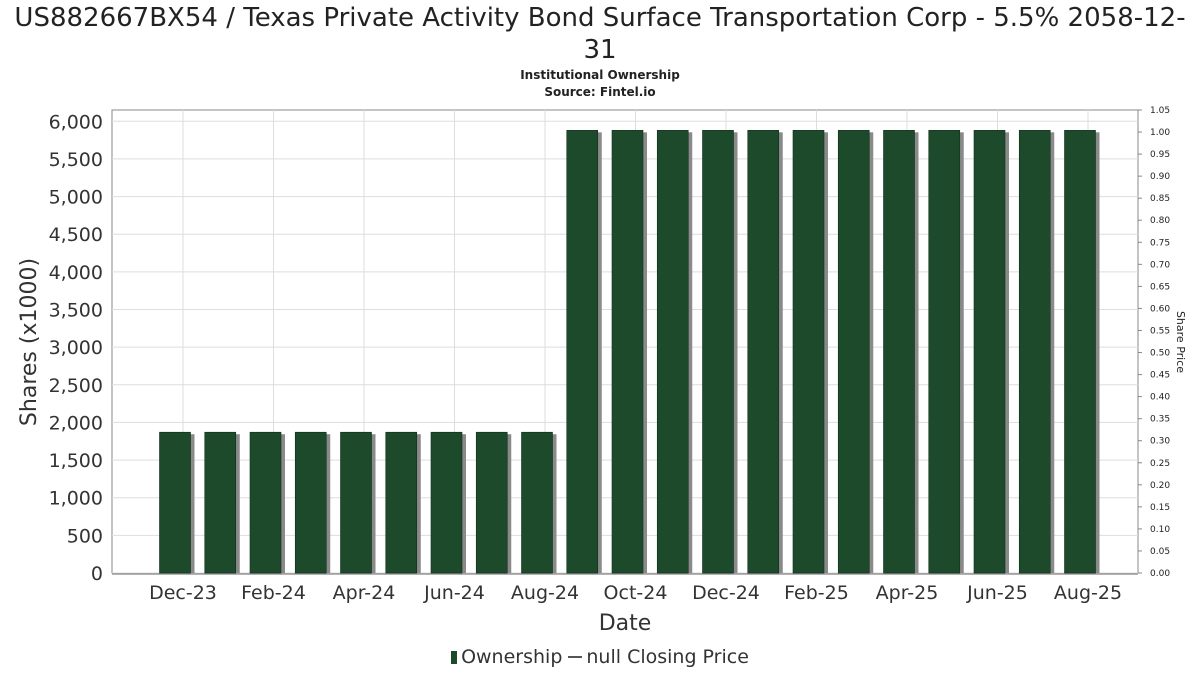 The image size is (1200, 675). Describe the element at coordinates (1160, 111) in the screenshot. I see `y2-tick-label: 1.05` at that location.